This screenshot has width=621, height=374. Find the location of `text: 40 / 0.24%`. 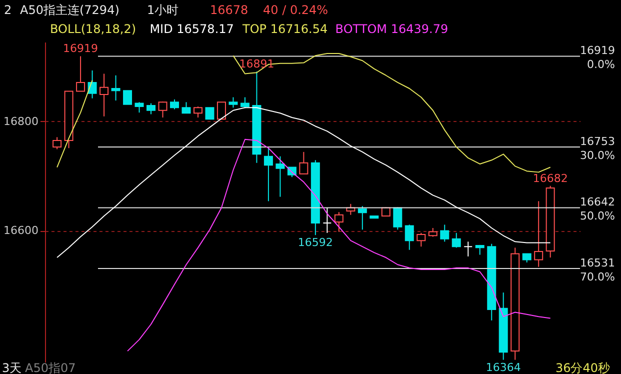

text: 40 / 0.24% is located at coordinates (295, 10).